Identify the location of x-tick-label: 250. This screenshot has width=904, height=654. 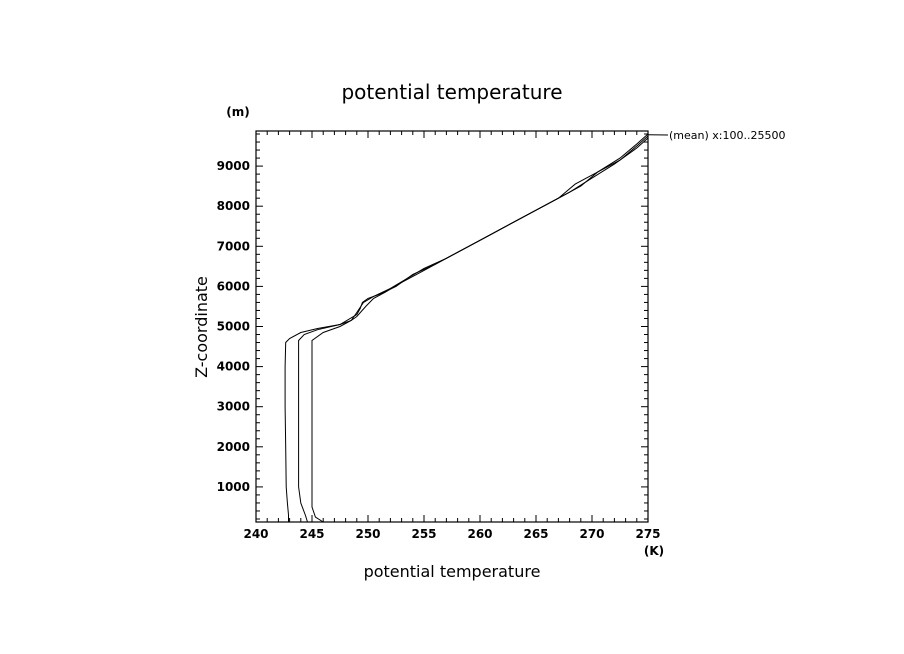
(367, 534).